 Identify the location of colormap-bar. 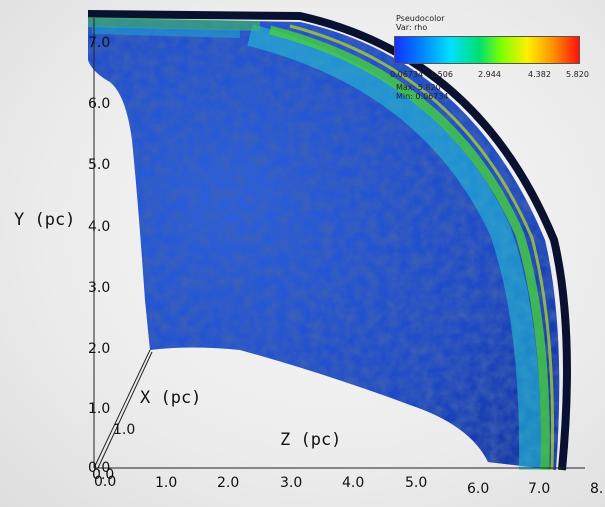
(487, 50).